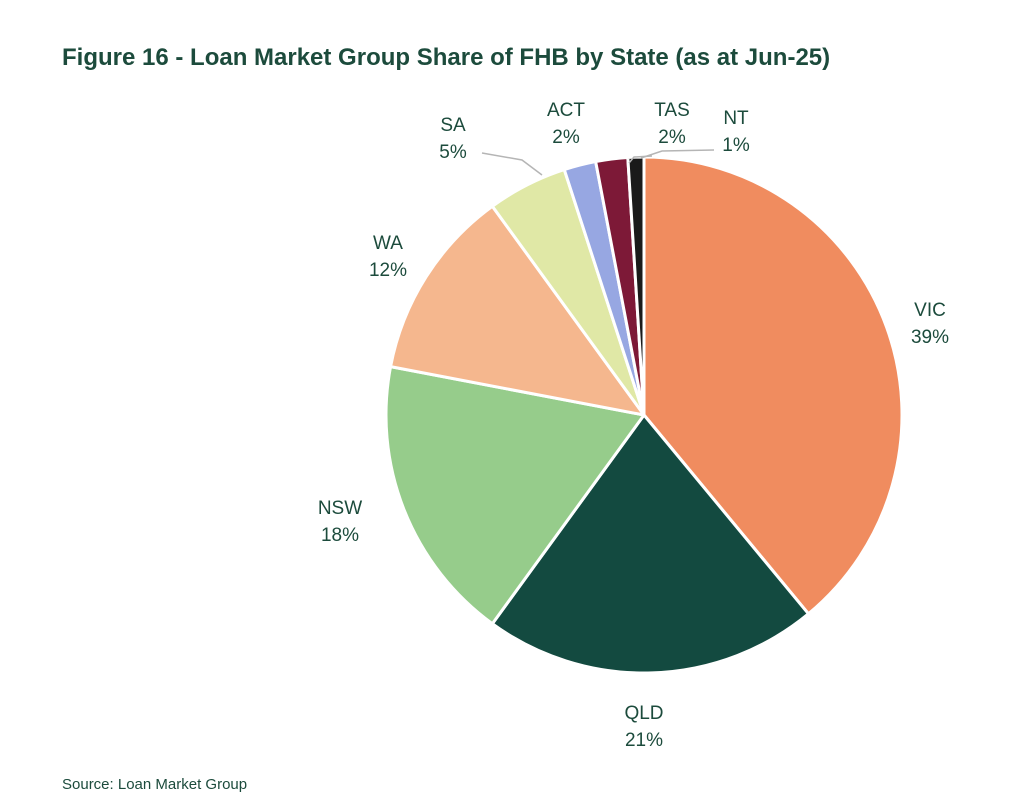 This screenshot has width=1024, height=805. What do you see at coordinates (598, 162) in the screenshot?
I see `leader-lines` at bounding box center [598, 162].